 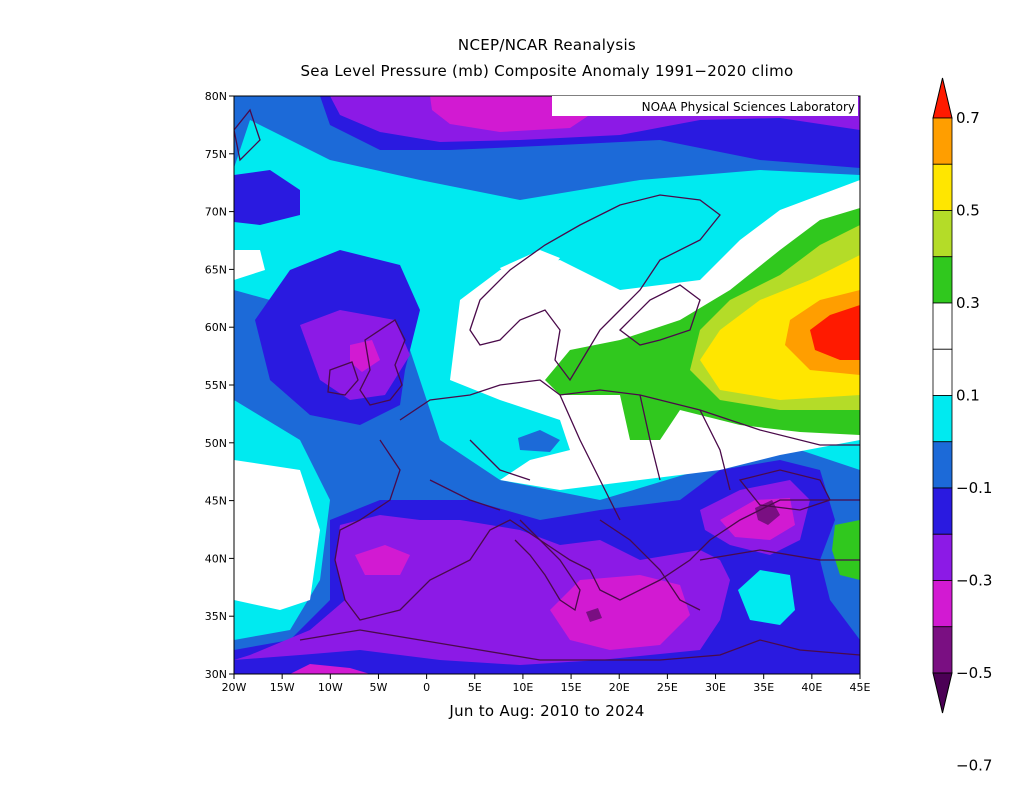 What do you see at coordinates (667, 687) in the screenshot?
I see `lon-tick-label: 25E` at bounding box center [667, 687].